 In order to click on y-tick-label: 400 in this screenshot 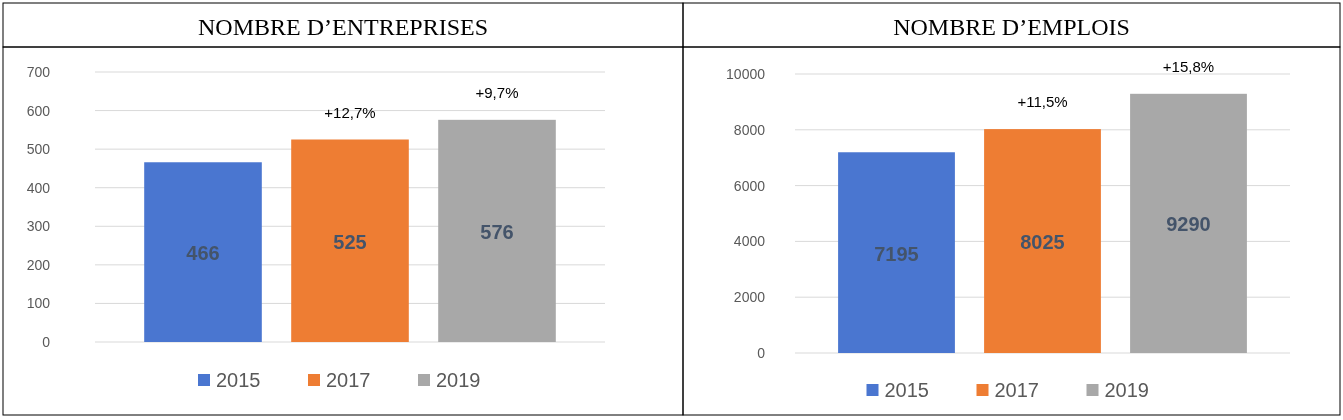, I will do `click(38, 187)`.